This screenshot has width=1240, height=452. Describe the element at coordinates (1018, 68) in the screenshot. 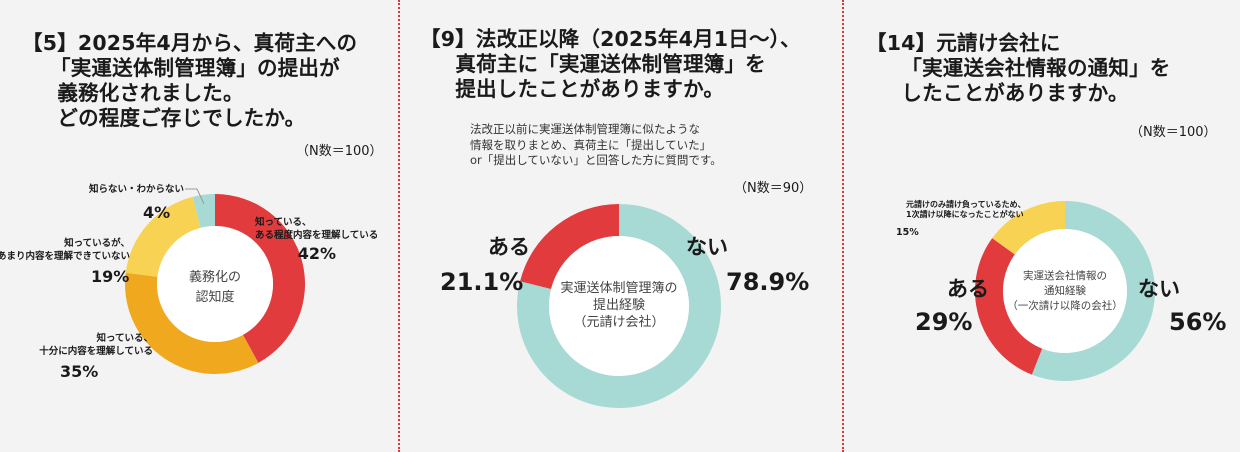

I see `question-title: 【14】元請け会社に 「実運送会社情報の通知」を したことがありますか。` at that location.